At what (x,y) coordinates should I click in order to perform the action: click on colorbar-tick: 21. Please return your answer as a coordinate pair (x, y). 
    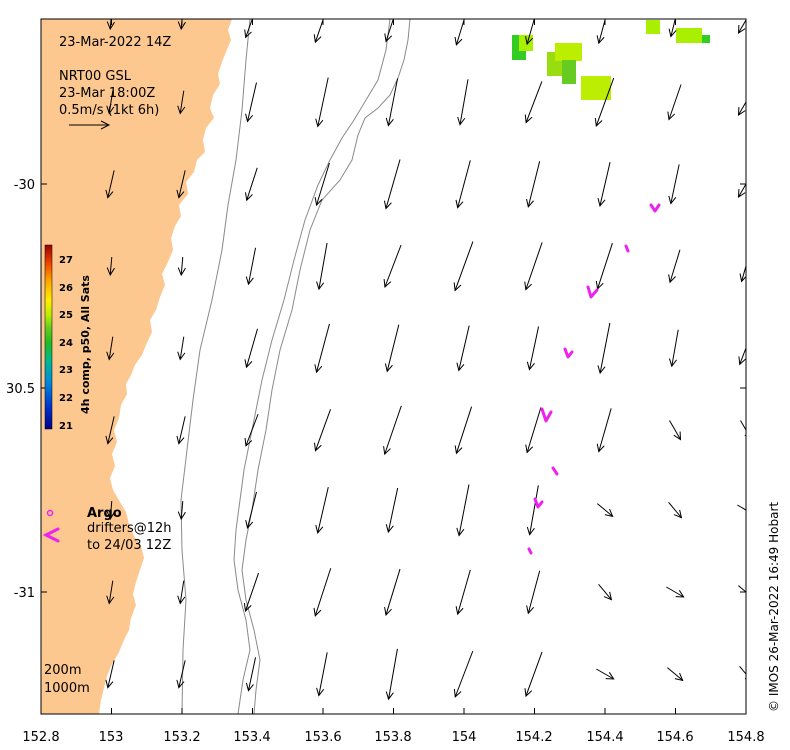
    Looking at the image, I should click on (66, 426).